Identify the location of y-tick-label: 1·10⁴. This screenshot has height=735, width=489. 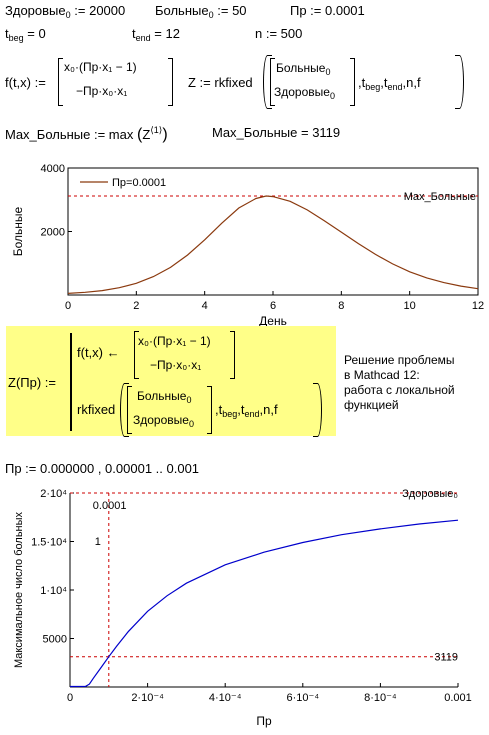
(53, 591).